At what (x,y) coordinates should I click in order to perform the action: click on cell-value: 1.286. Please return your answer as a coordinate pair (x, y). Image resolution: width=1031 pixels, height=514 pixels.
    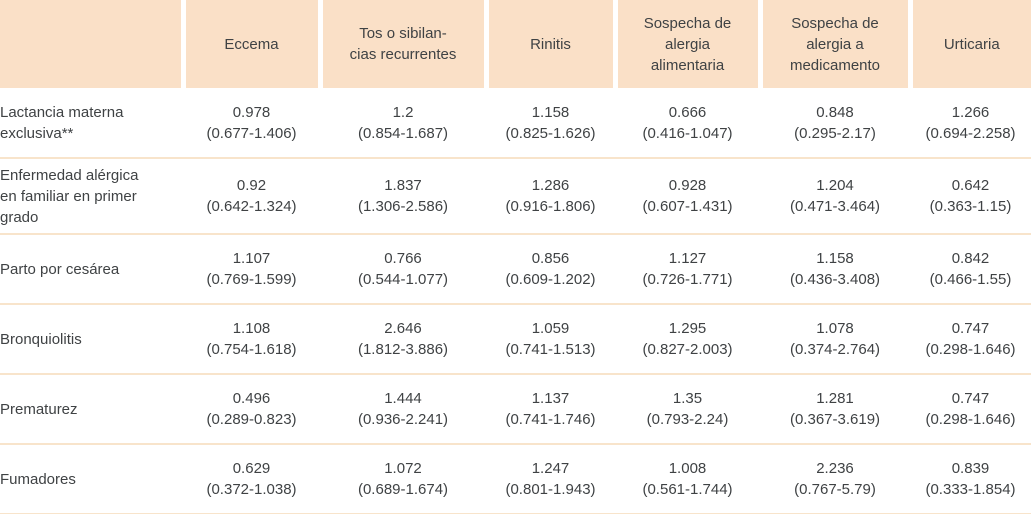
    Looking at the image, I should click on (550, 185).